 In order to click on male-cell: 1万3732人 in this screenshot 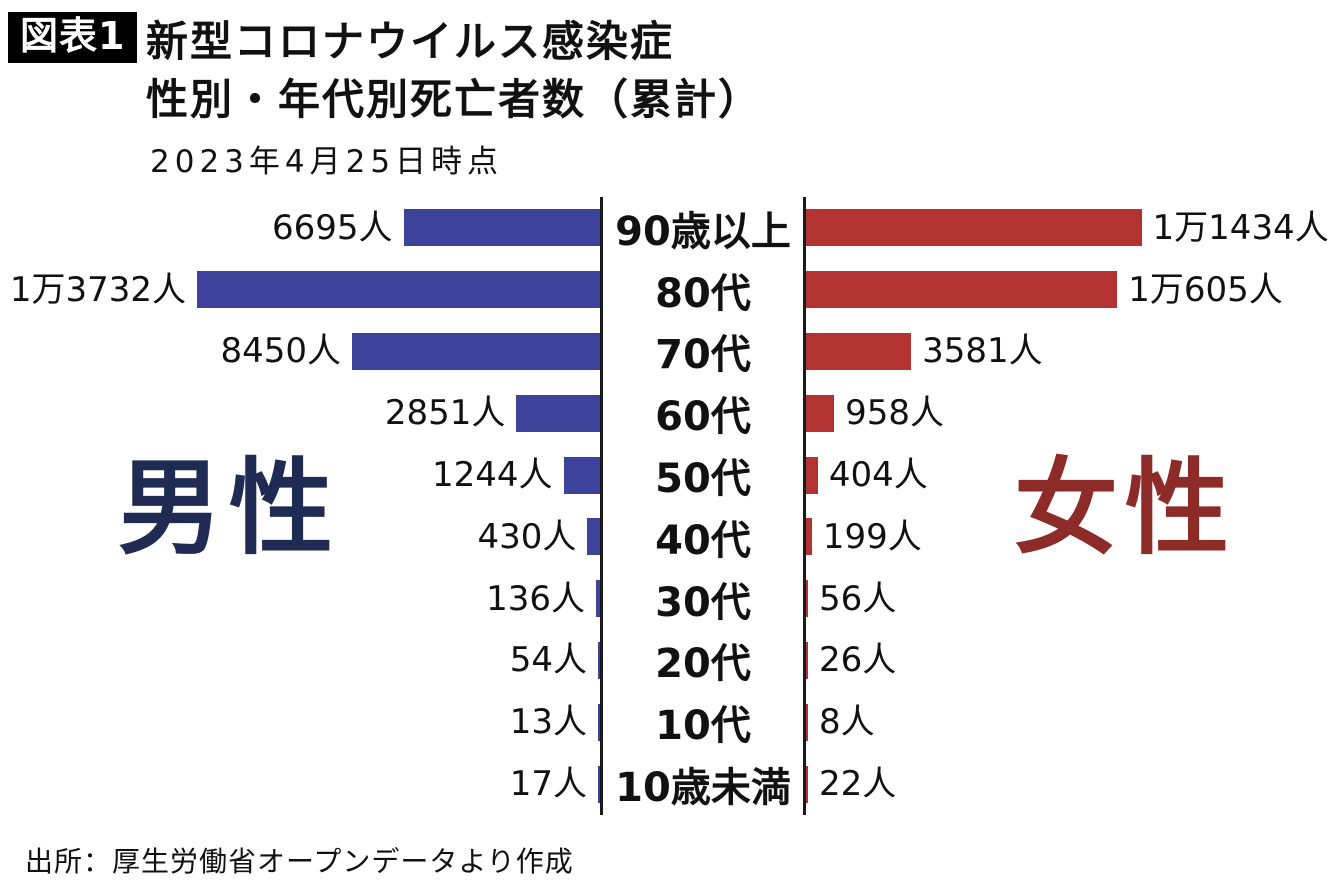, I will do `click(300, 290)`.